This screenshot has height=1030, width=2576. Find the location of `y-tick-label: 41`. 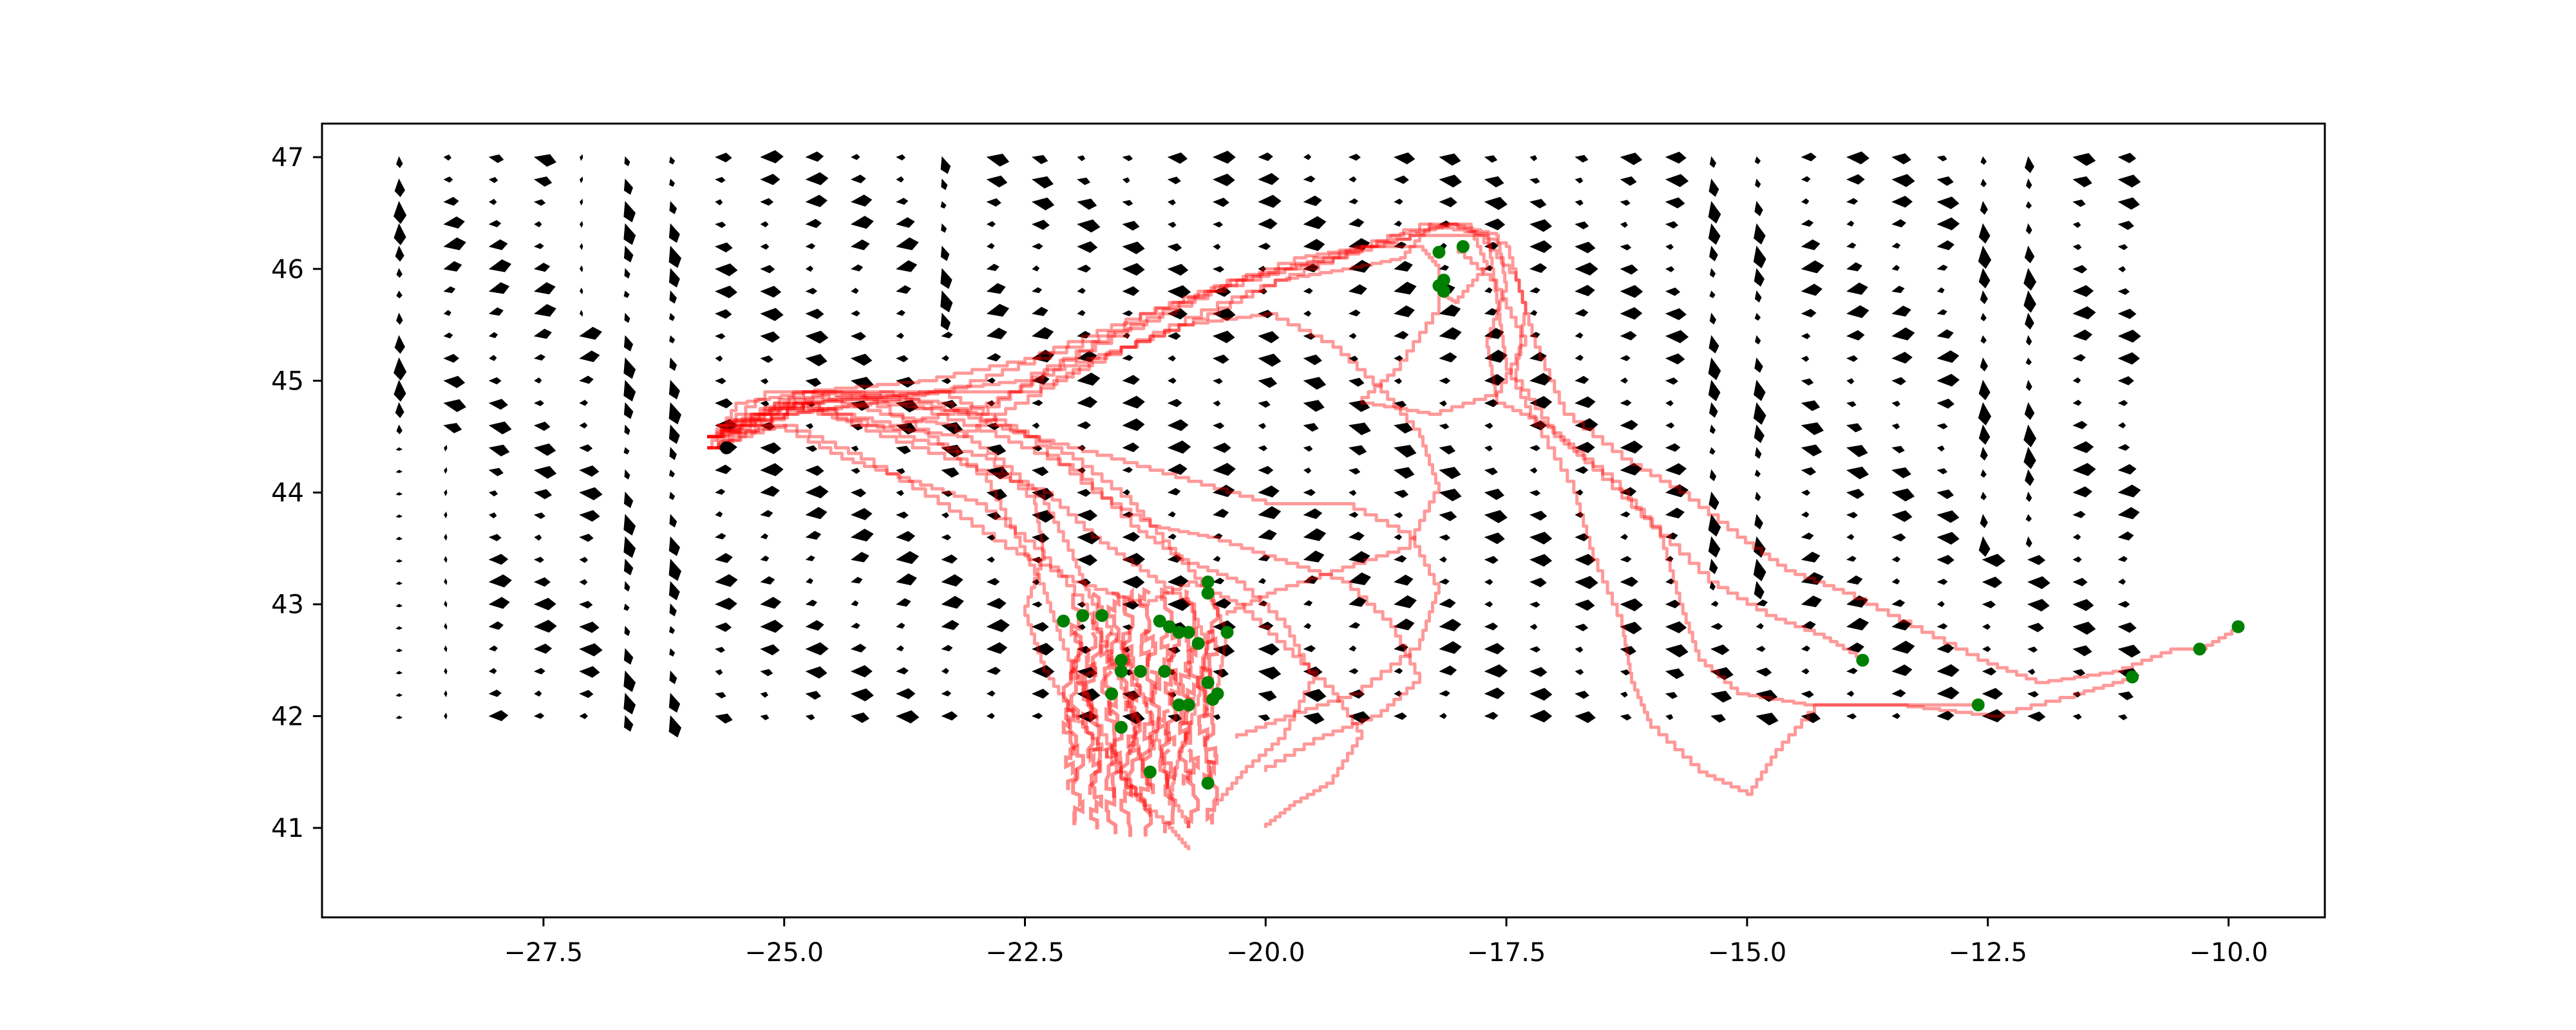

y-tick-label: 41 is located at coordinates (287, 829).